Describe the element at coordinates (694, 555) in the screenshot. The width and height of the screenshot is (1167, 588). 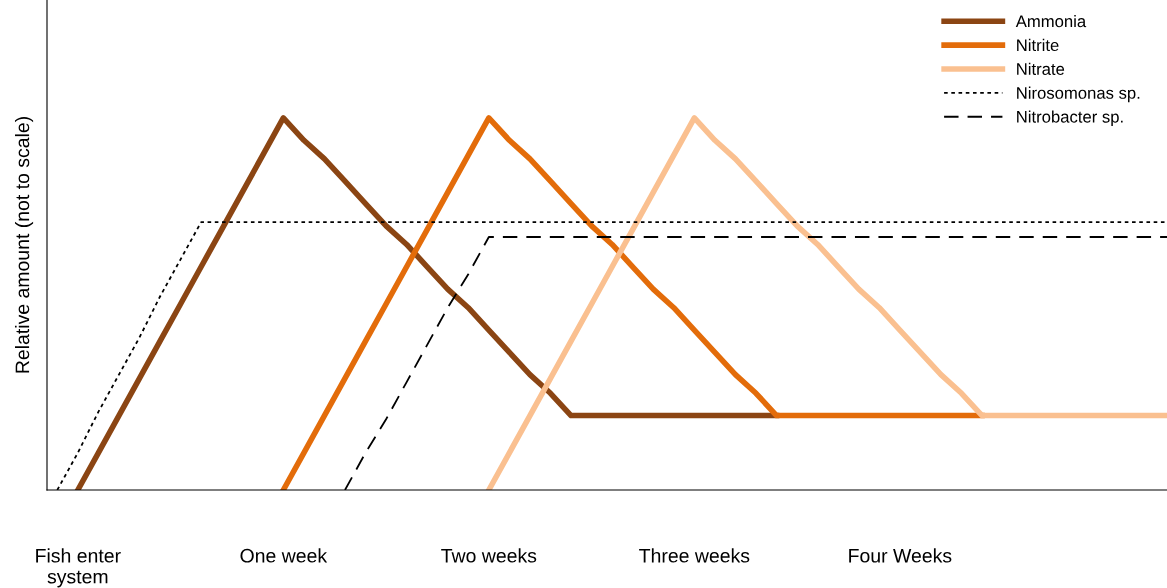
I see `x-tick-label: Three weeks` at that location.